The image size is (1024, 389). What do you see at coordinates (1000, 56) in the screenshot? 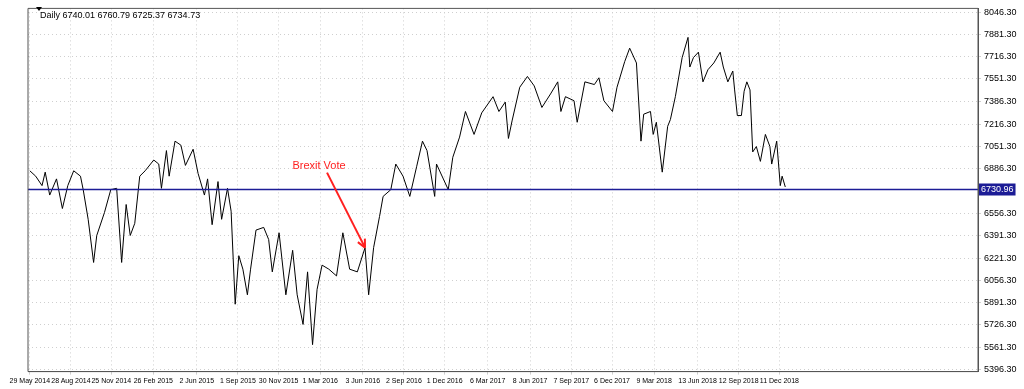
I see `y-tick-label: 7716.30` at bounding box center [1000, 56].